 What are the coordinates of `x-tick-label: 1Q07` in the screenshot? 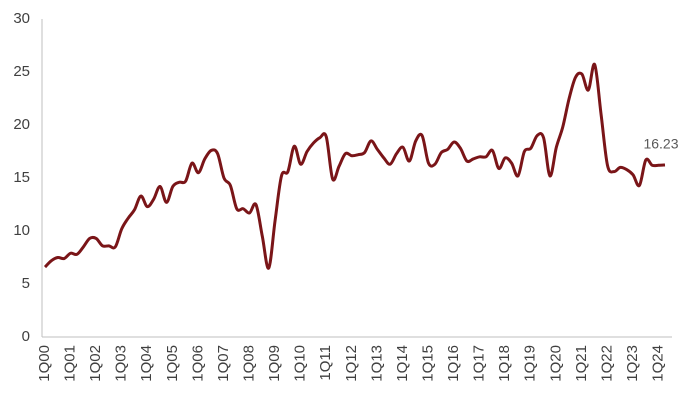 It's located at (223, 363).